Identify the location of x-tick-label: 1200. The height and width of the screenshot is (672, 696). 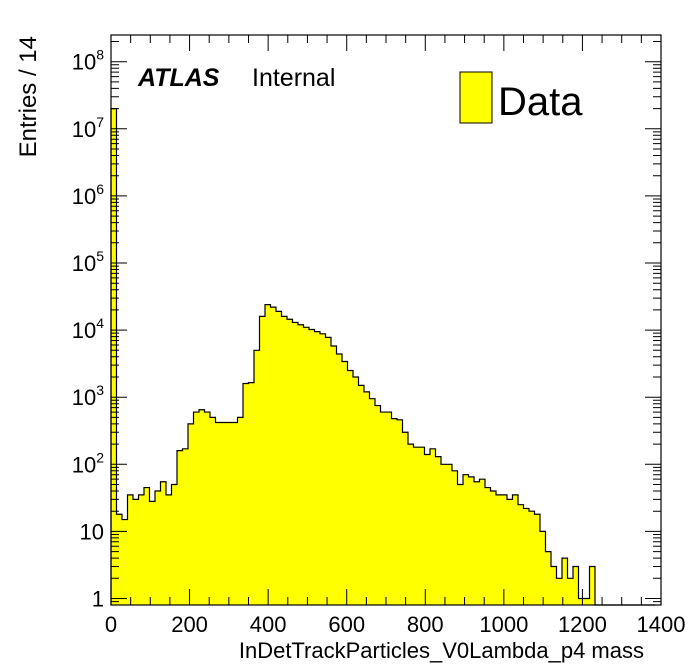
(582, 624).